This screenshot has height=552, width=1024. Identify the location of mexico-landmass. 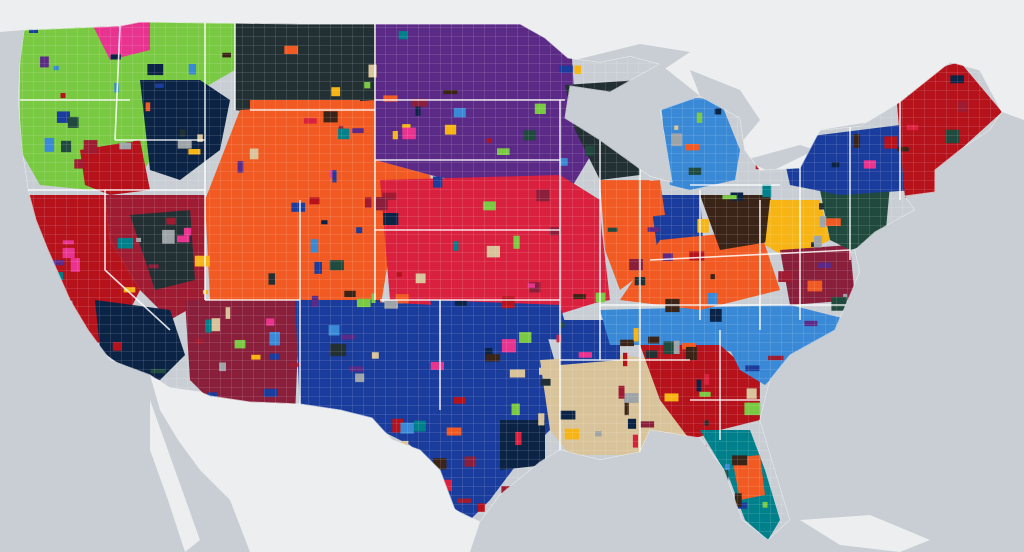
(315, 463).